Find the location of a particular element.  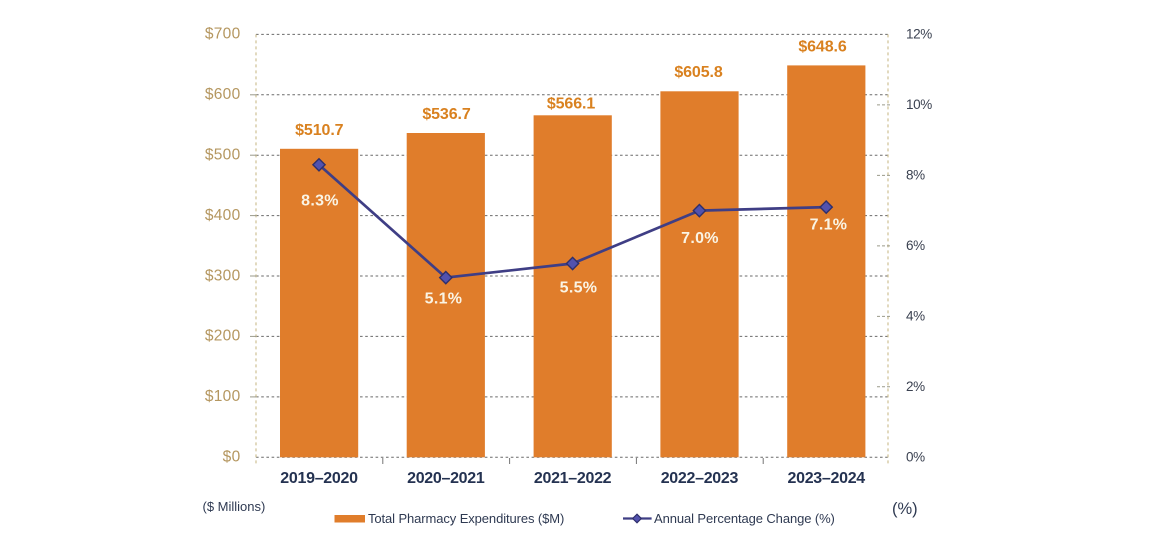

svg-text: 0% is located at coordinates (915, 457).